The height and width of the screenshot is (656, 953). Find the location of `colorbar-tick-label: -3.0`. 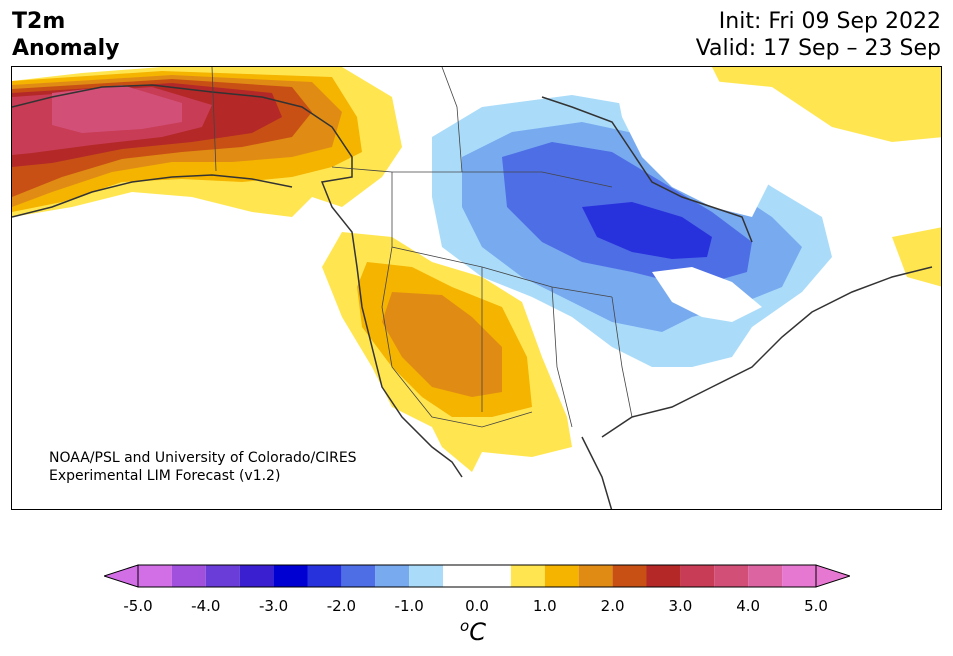

colorbar-tick-label: -3.0 is located at coordinates (273, 606).